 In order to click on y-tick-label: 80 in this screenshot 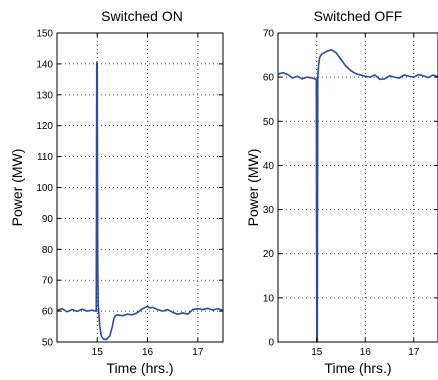, I will do `click(48, 250)`.